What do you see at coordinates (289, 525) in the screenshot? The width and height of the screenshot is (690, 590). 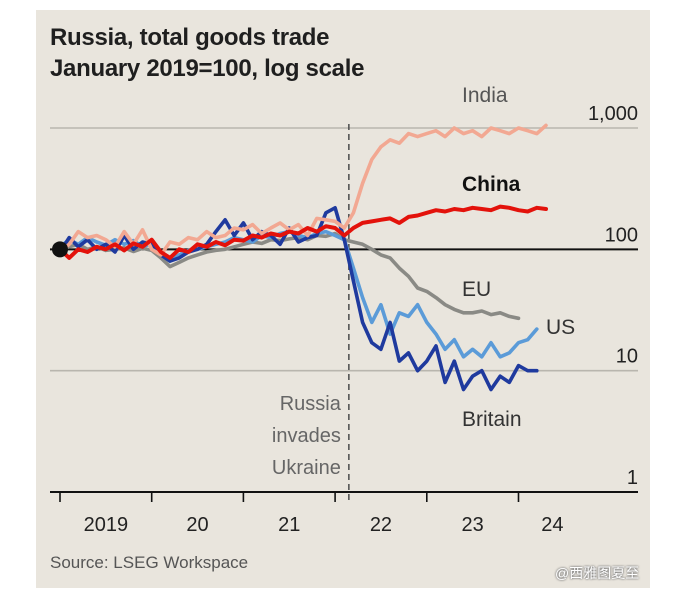 I see `x-tick-label: 21` at bounding box center [289, 525].